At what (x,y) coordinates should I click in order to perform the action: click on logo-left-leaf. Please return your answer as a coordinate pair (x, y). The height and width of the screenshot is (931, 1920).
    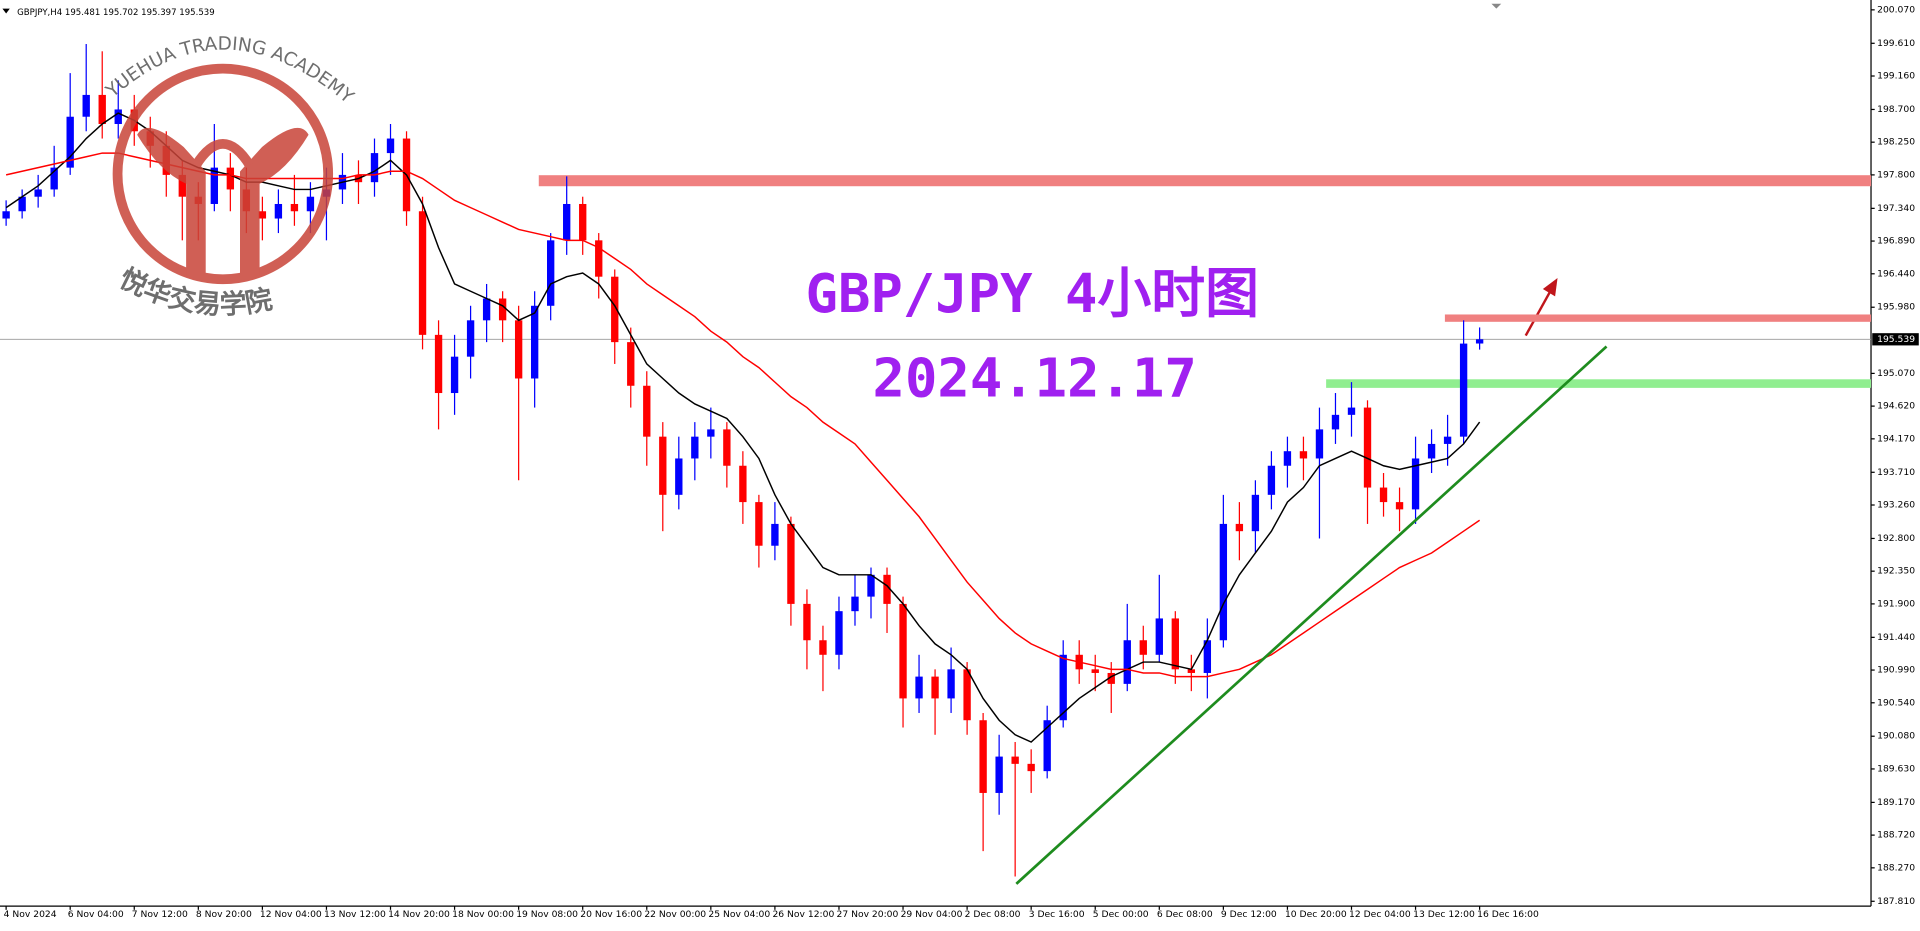
    Looking at the image, I should click on (171, 201).